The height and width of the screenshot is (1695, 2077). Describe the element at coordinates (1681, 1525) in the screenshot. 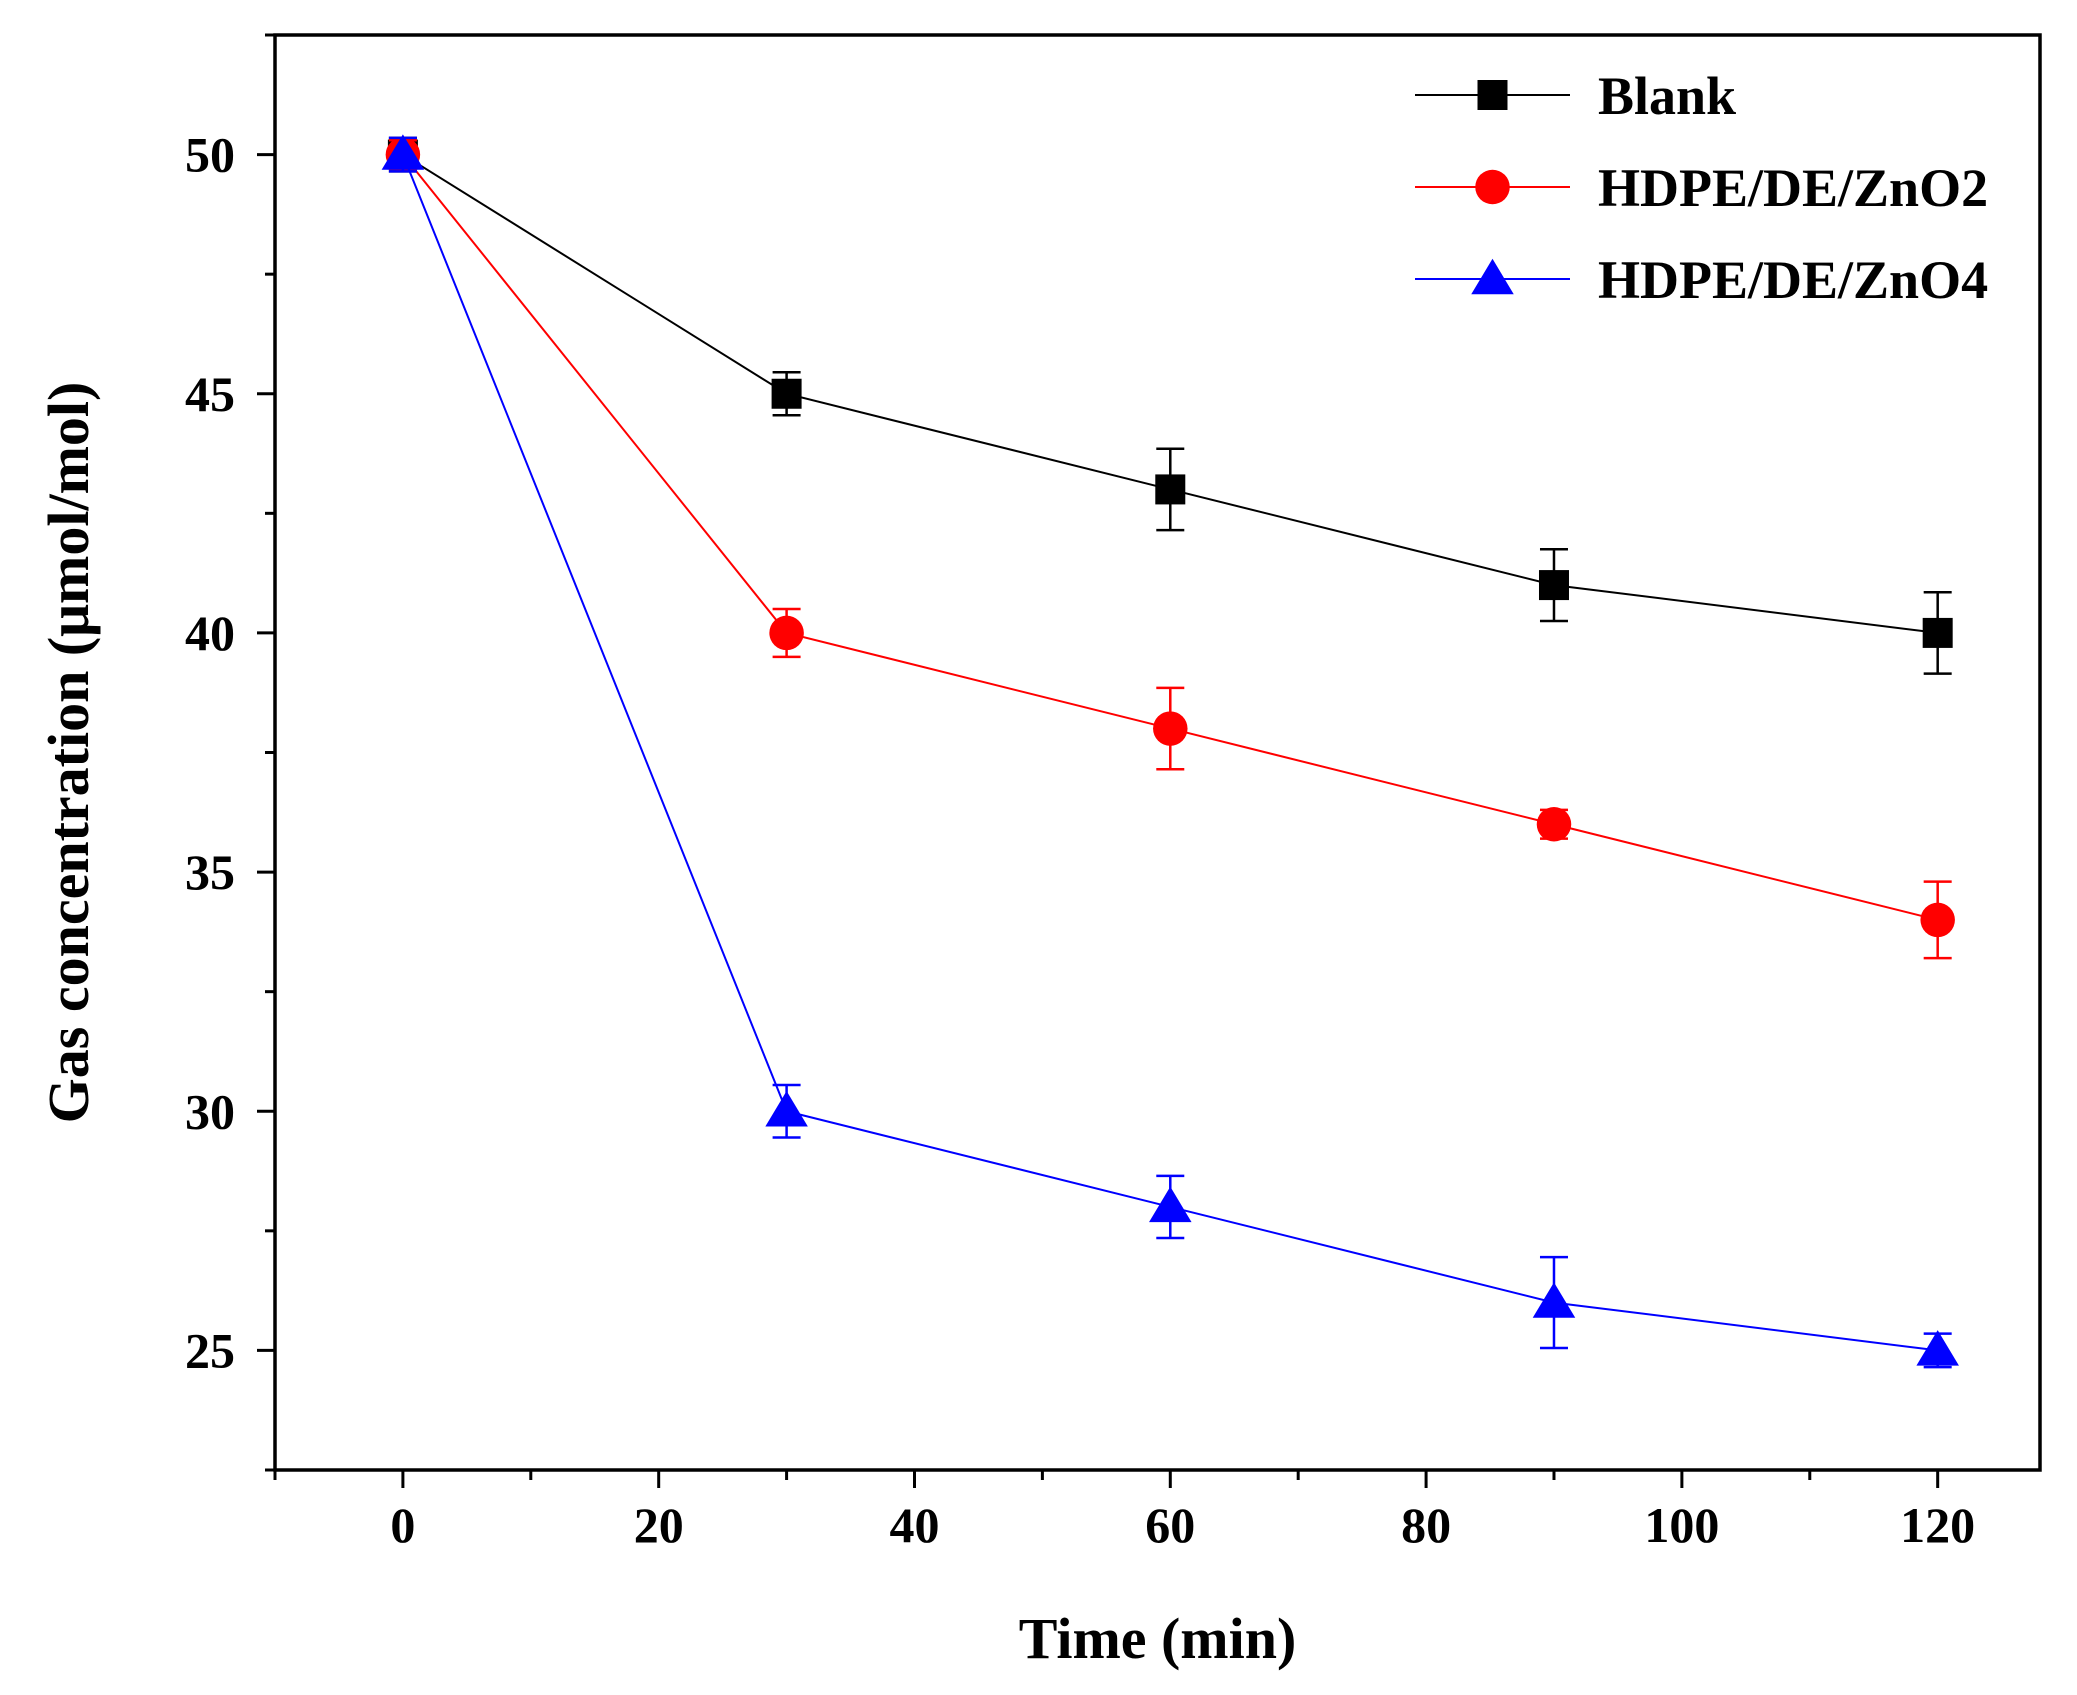

I see `x-tick-label: 100` at that location.